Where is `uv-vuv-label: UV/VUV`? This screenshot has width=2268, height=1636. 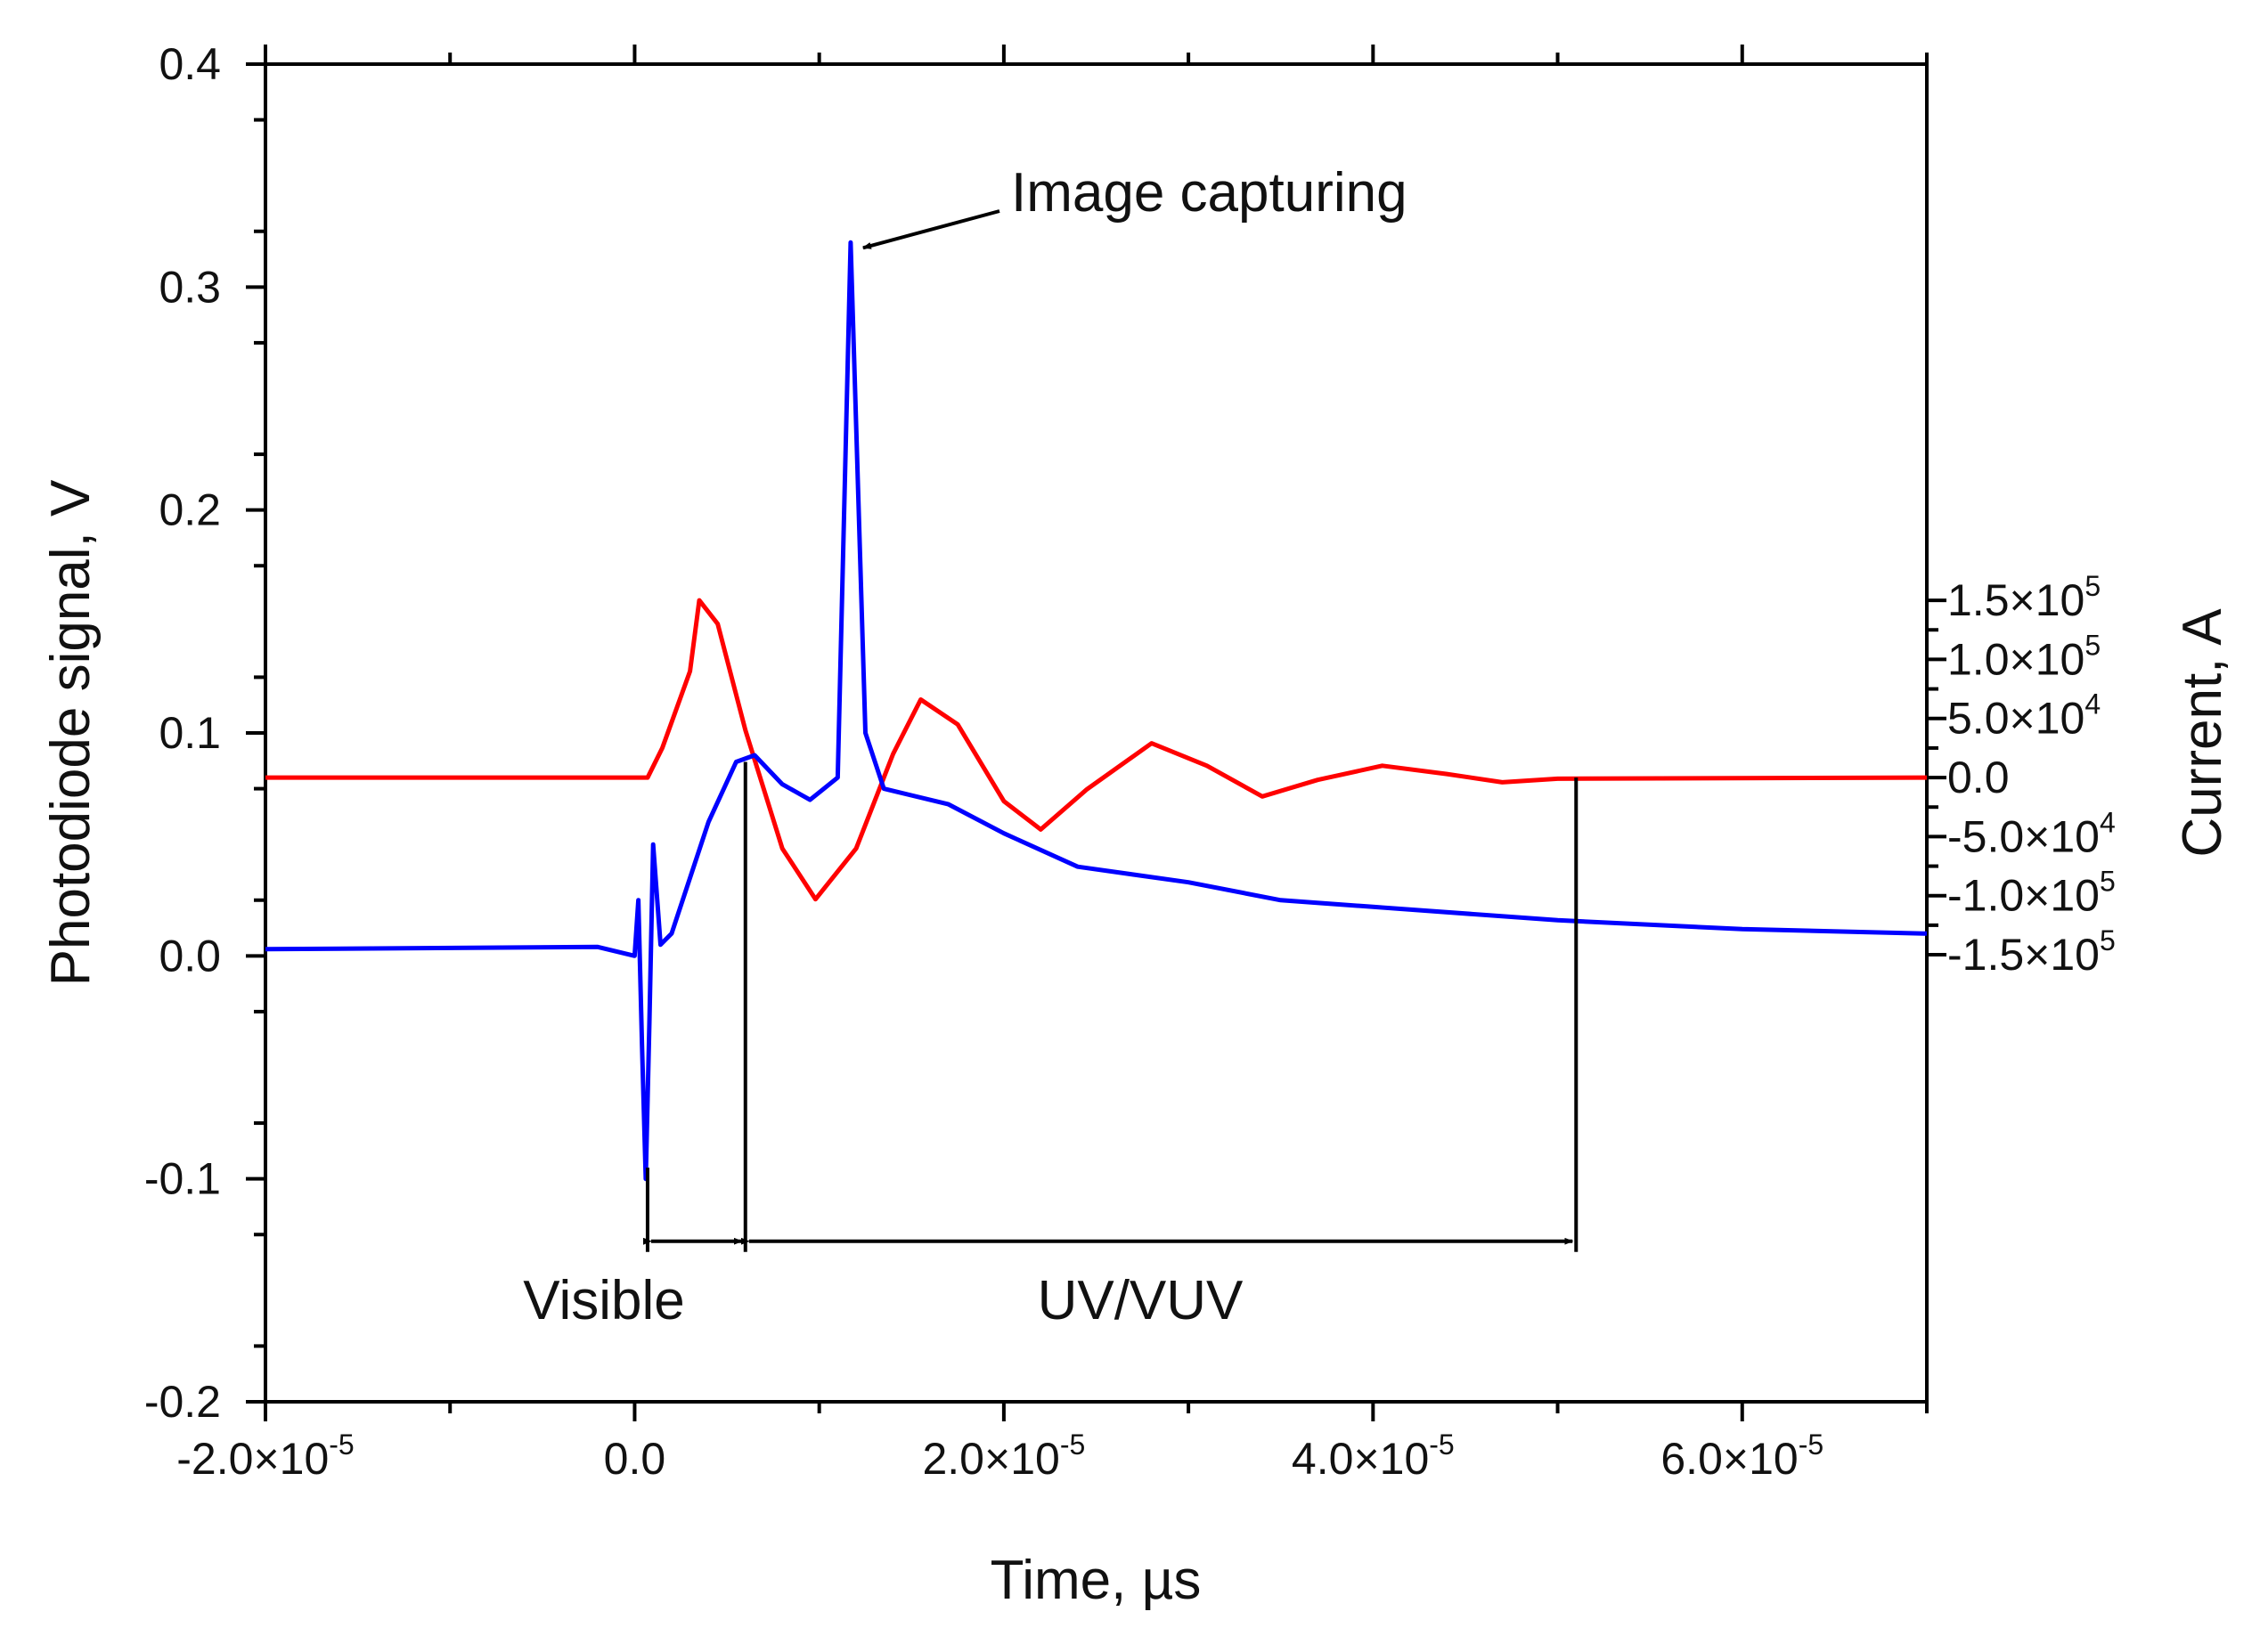 uv-vuv-label: UV/VUV is located at coordinates (1141, 1300).